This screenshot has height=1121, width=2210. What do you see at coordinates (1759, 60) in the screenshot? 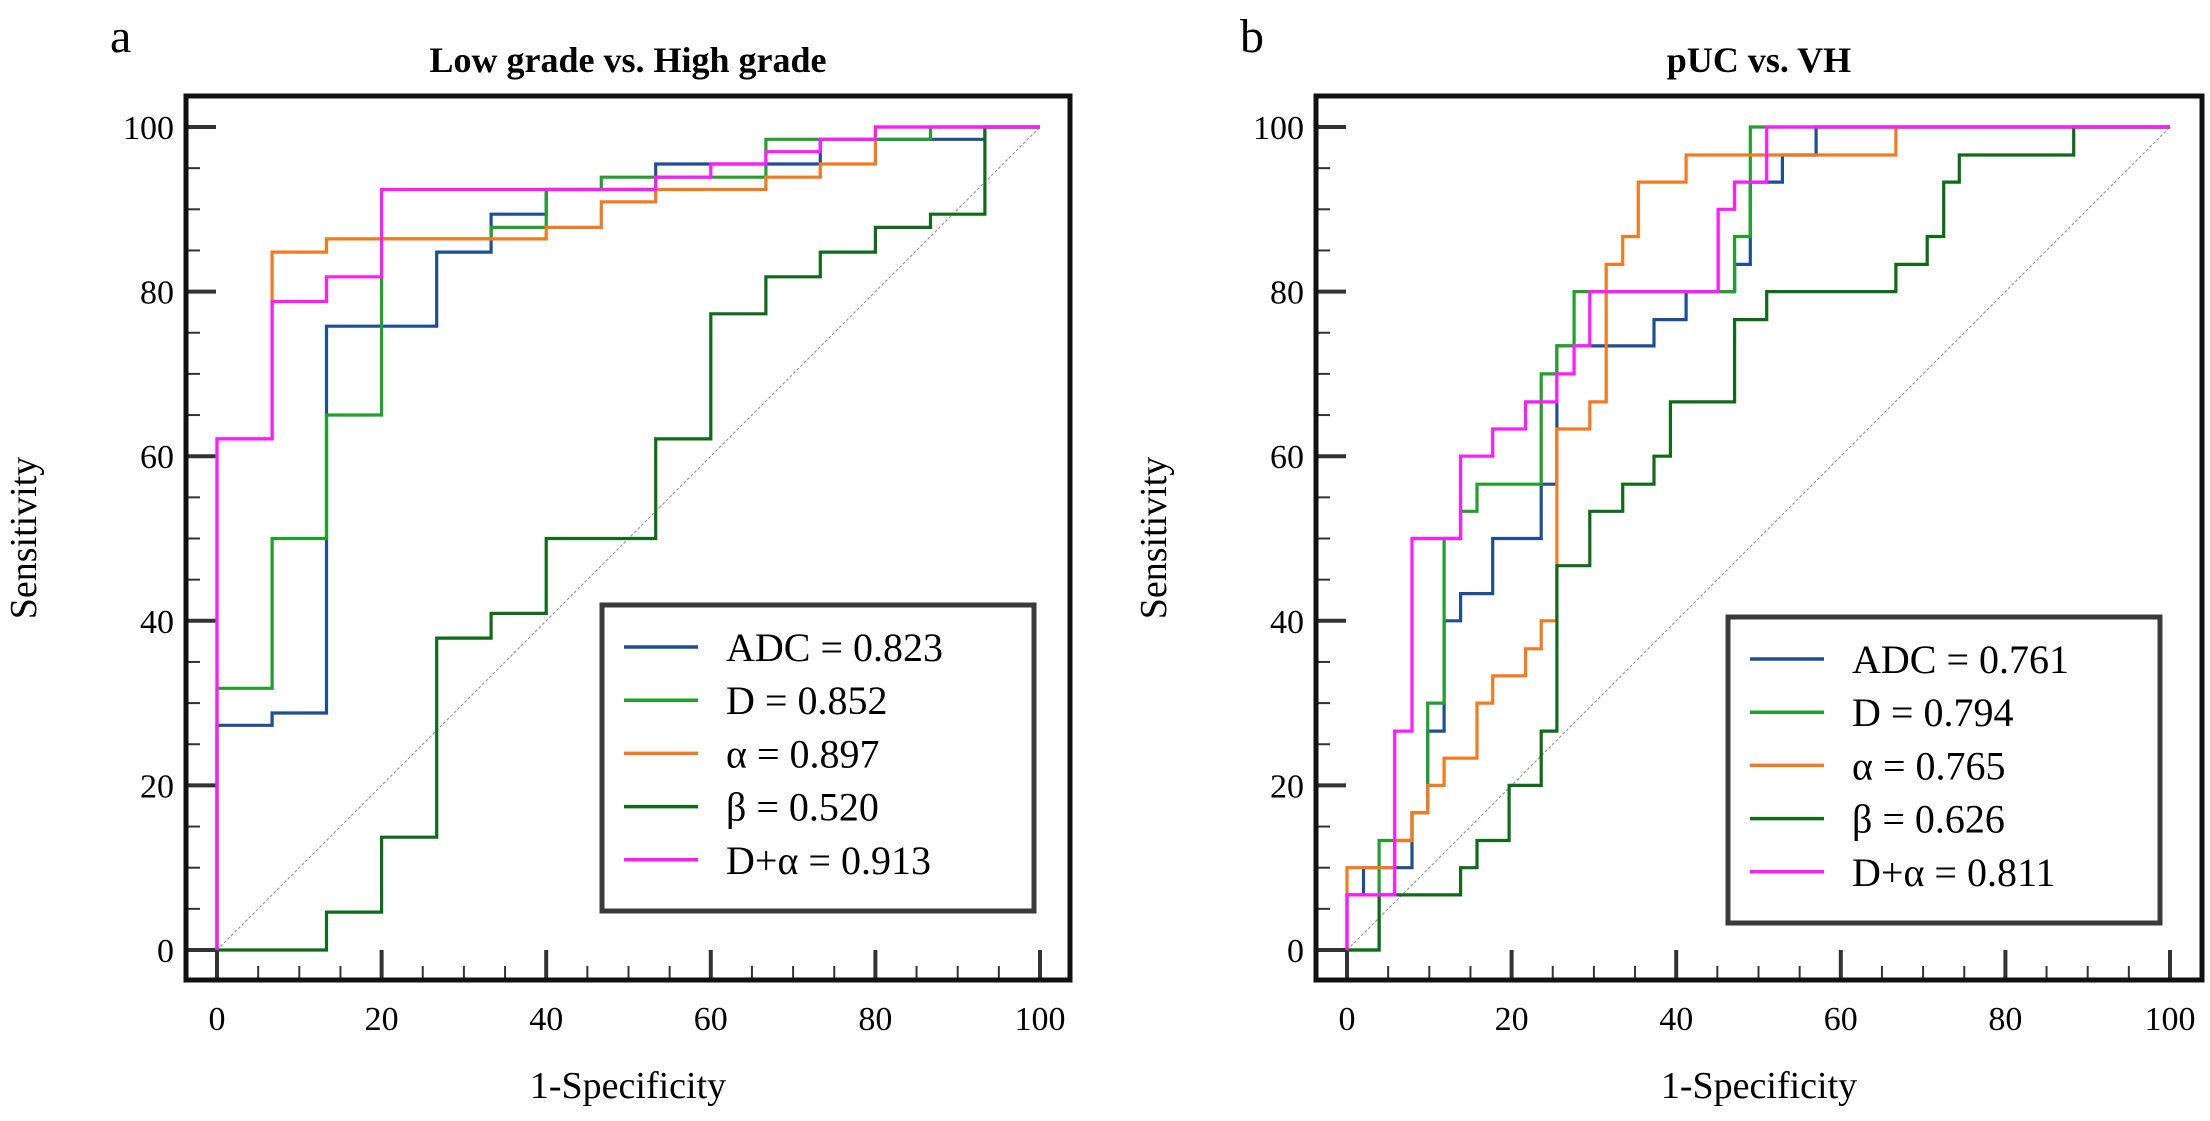
I see `chart-title: pUC vs. VH` at bounding box center [1759, 60].